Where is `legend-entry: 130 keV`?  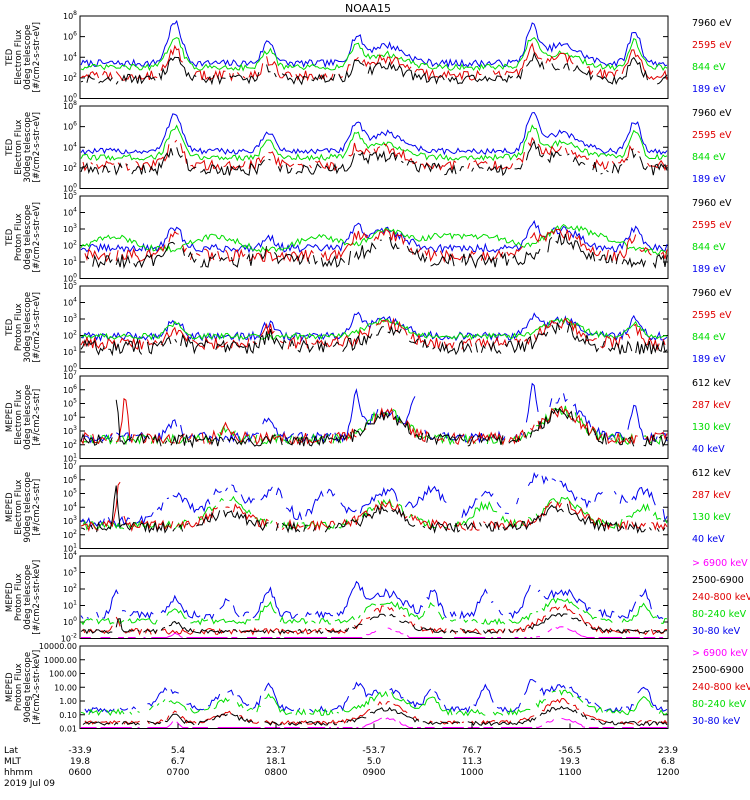
legend-entry: 130 keV is located at coordinates (711, 517).